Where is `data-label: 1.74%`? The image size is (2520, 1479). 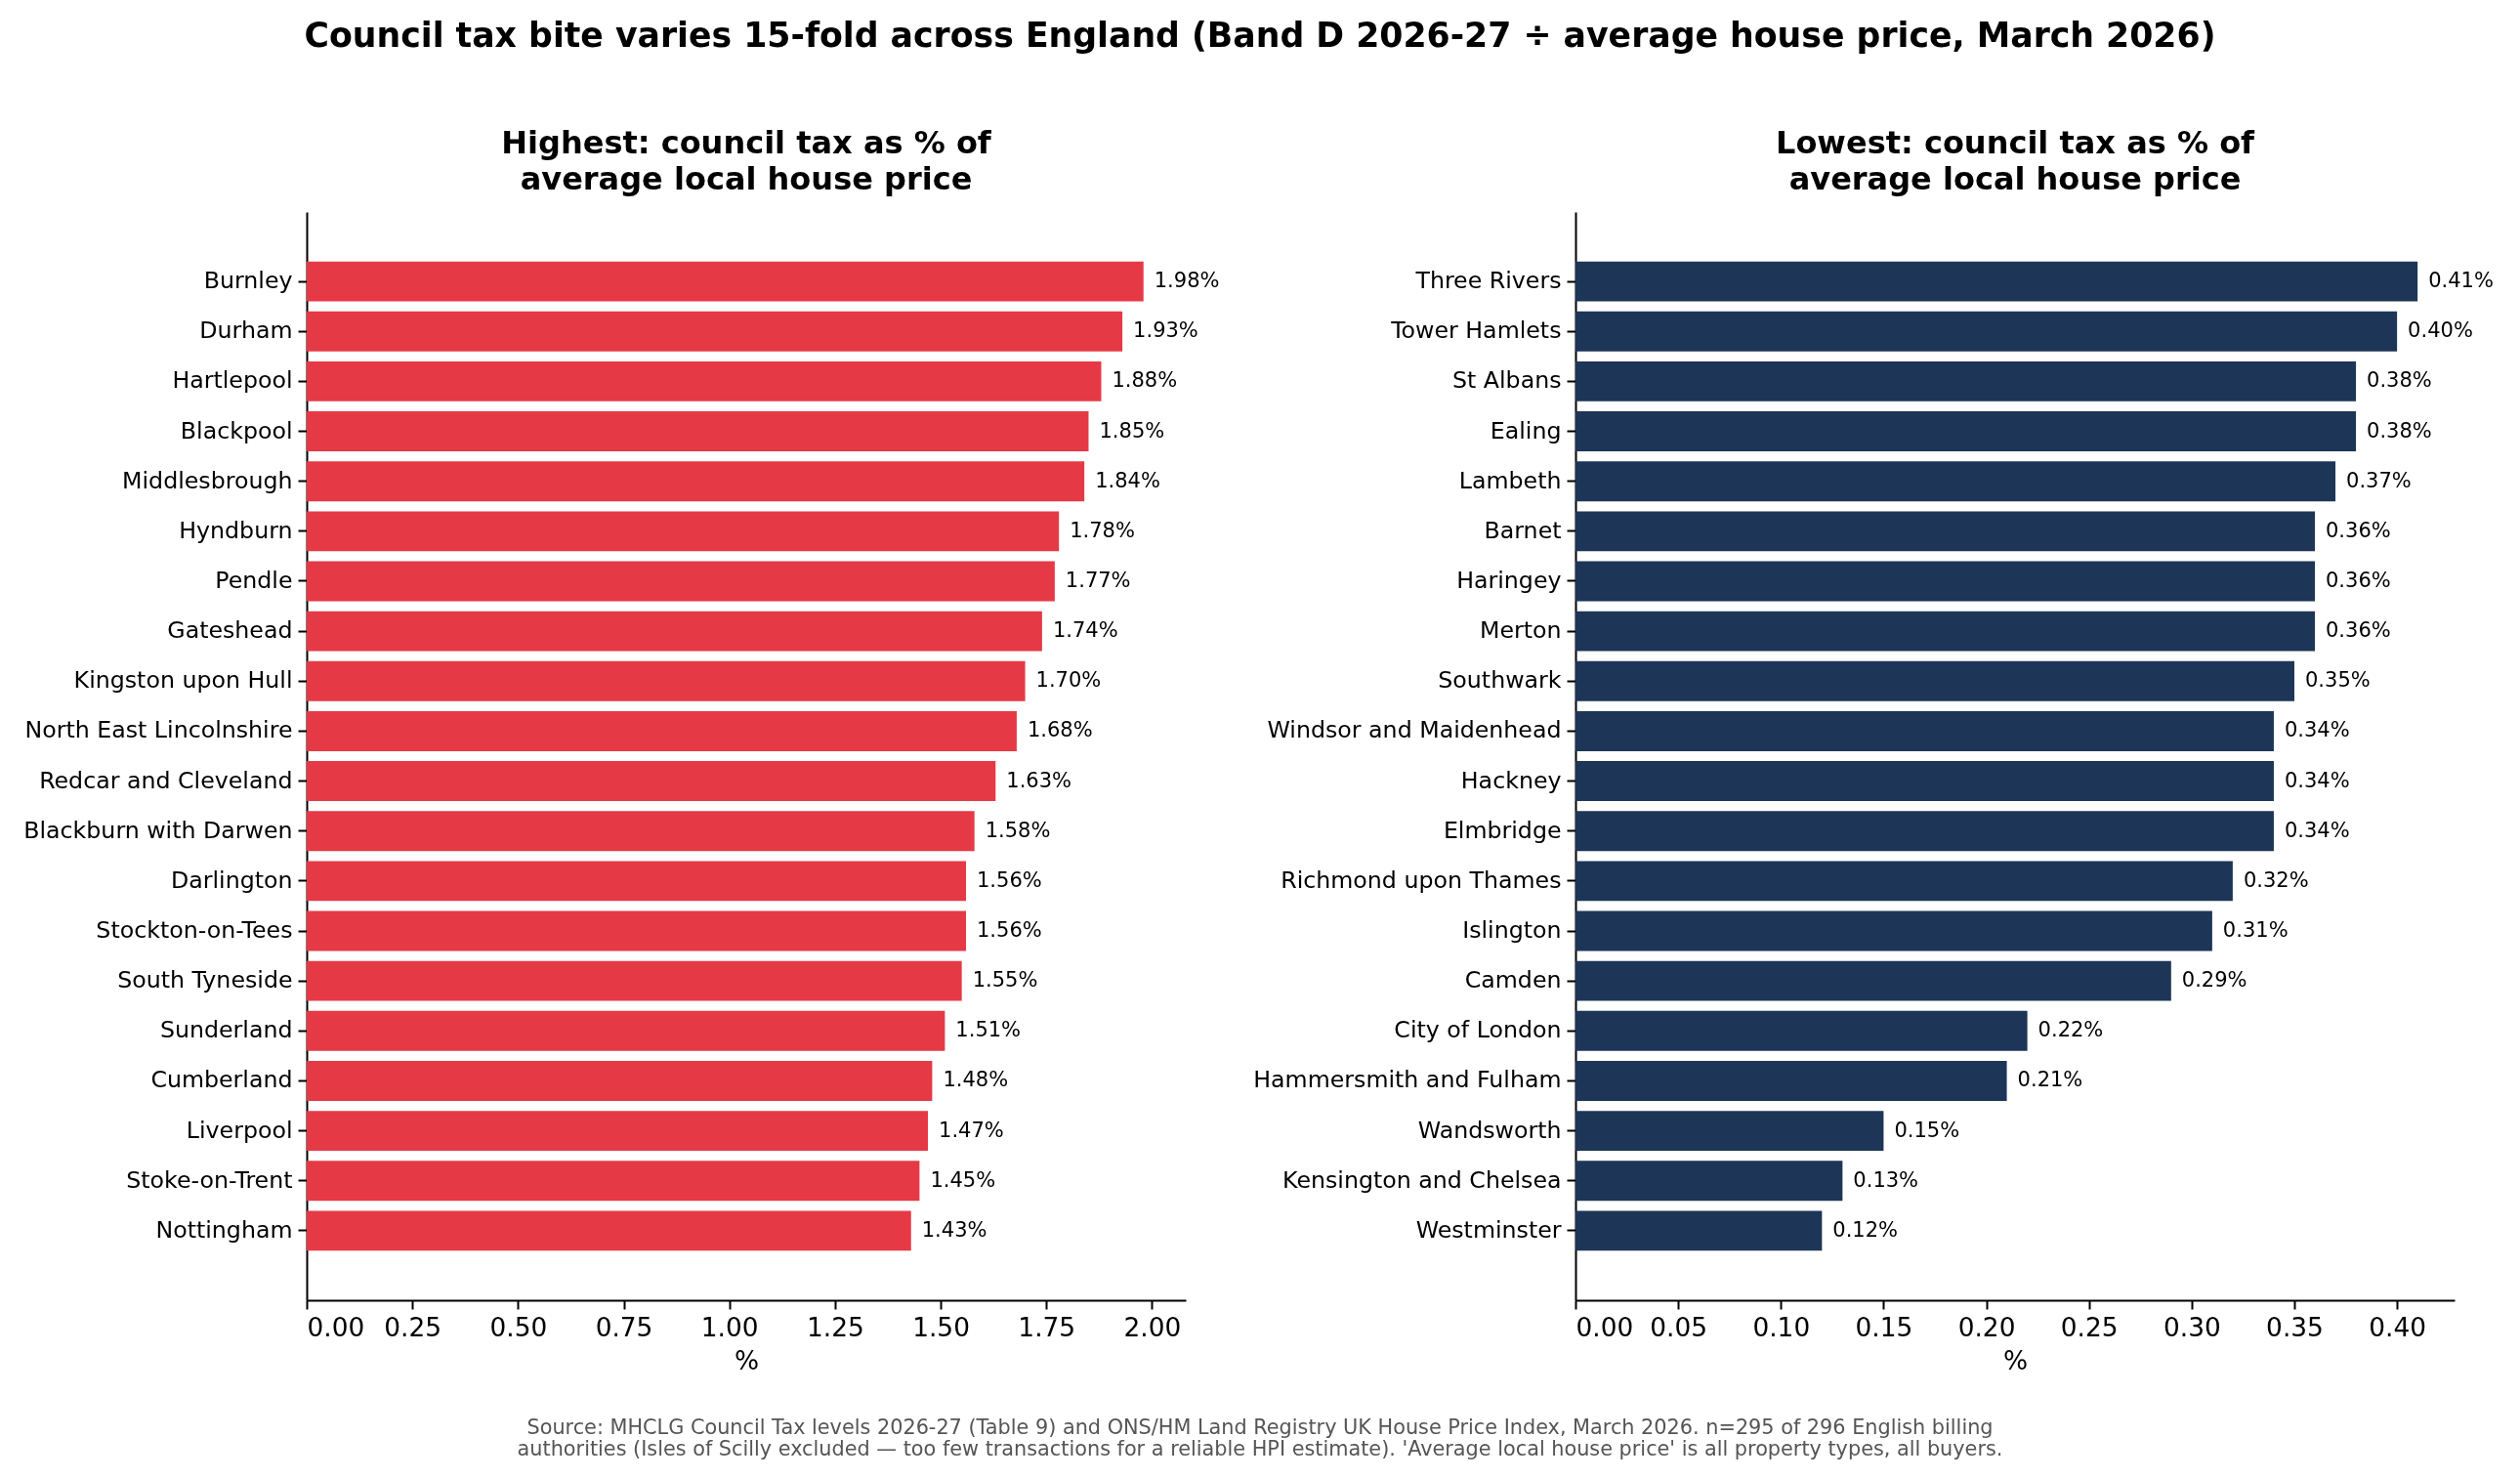
data-label: 1.74% is located at coordinates (1085, 631).